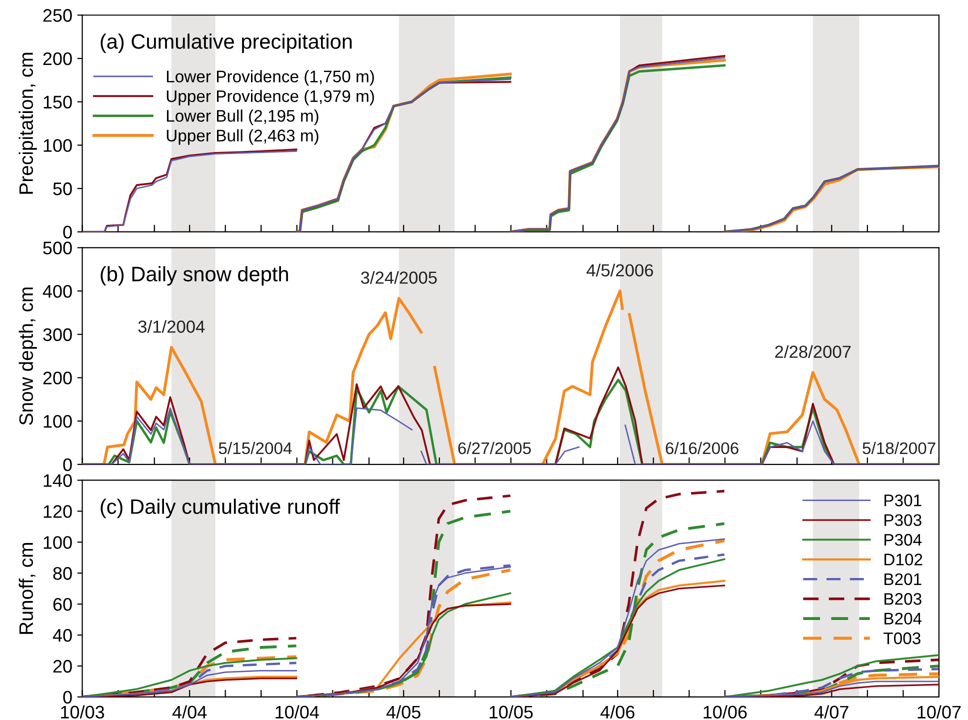  What do you see at coordinates (297, 712) in the screenshot?
I see `x-tick-label: 10/04` at bounding box center [297, 712].